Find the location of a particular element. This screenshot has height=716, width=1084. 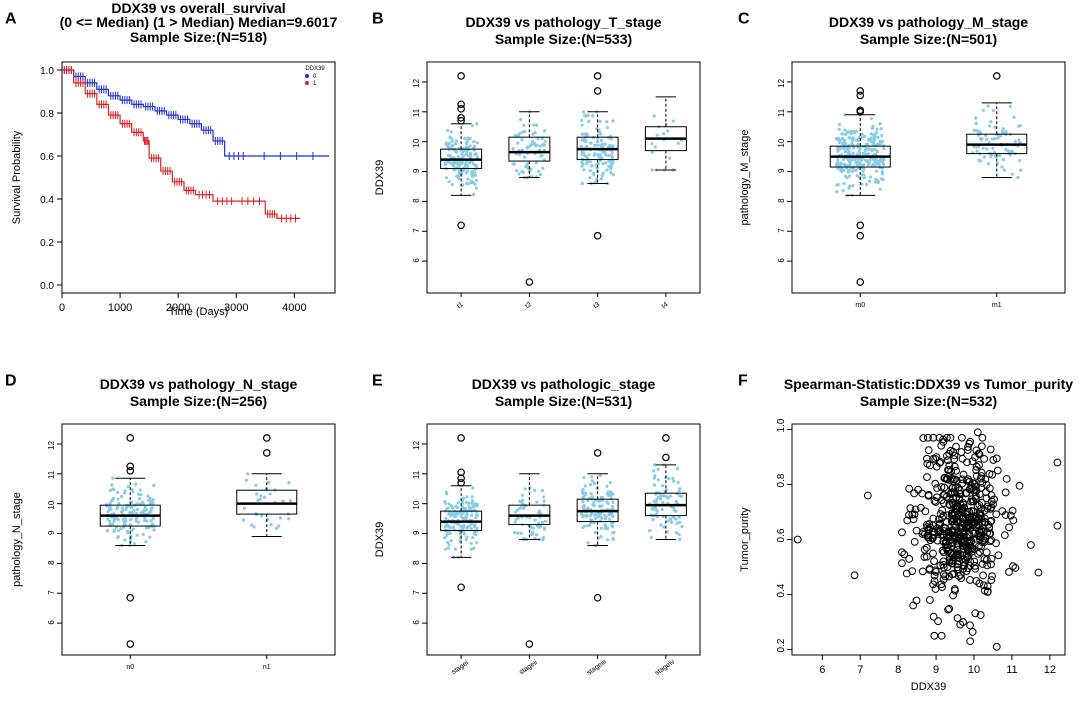

x-tick-label: 10 is located at coordinates (974, 670).